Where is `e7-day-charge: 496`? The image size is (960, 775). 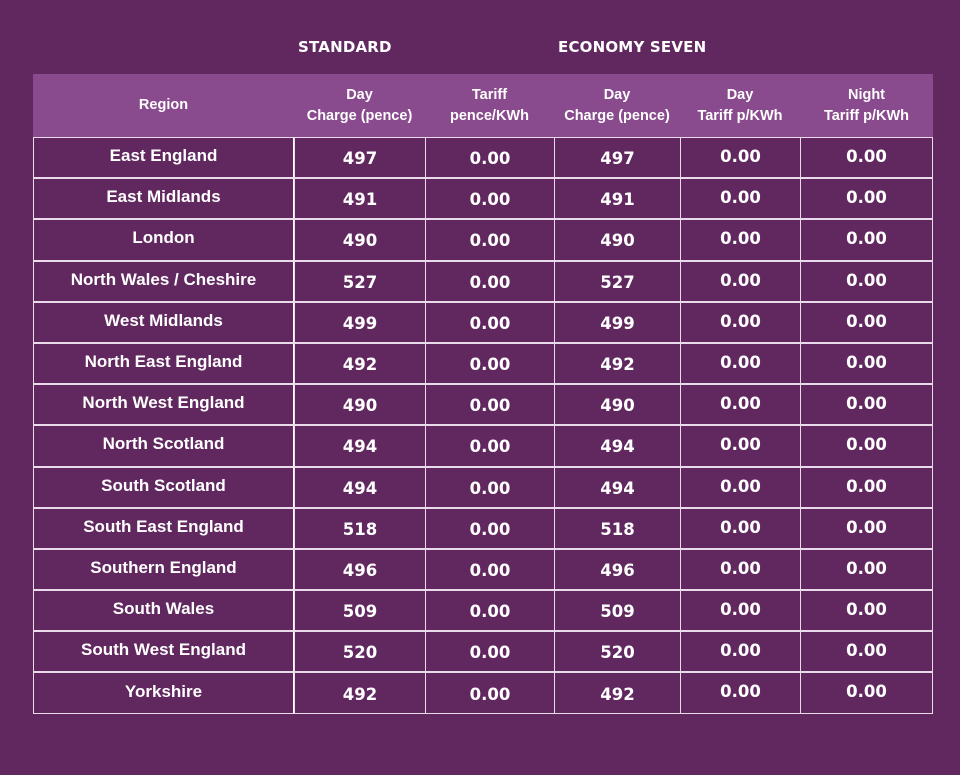 e7-day-charge: 496 is located at coordinates (617, 569).